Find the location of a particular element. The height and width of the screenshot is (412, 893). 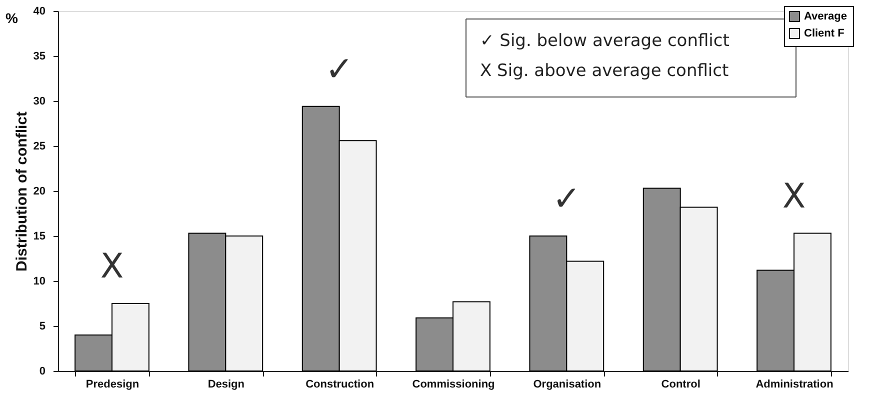

x-tick-label: Construction is located at coordinates (340, 384).